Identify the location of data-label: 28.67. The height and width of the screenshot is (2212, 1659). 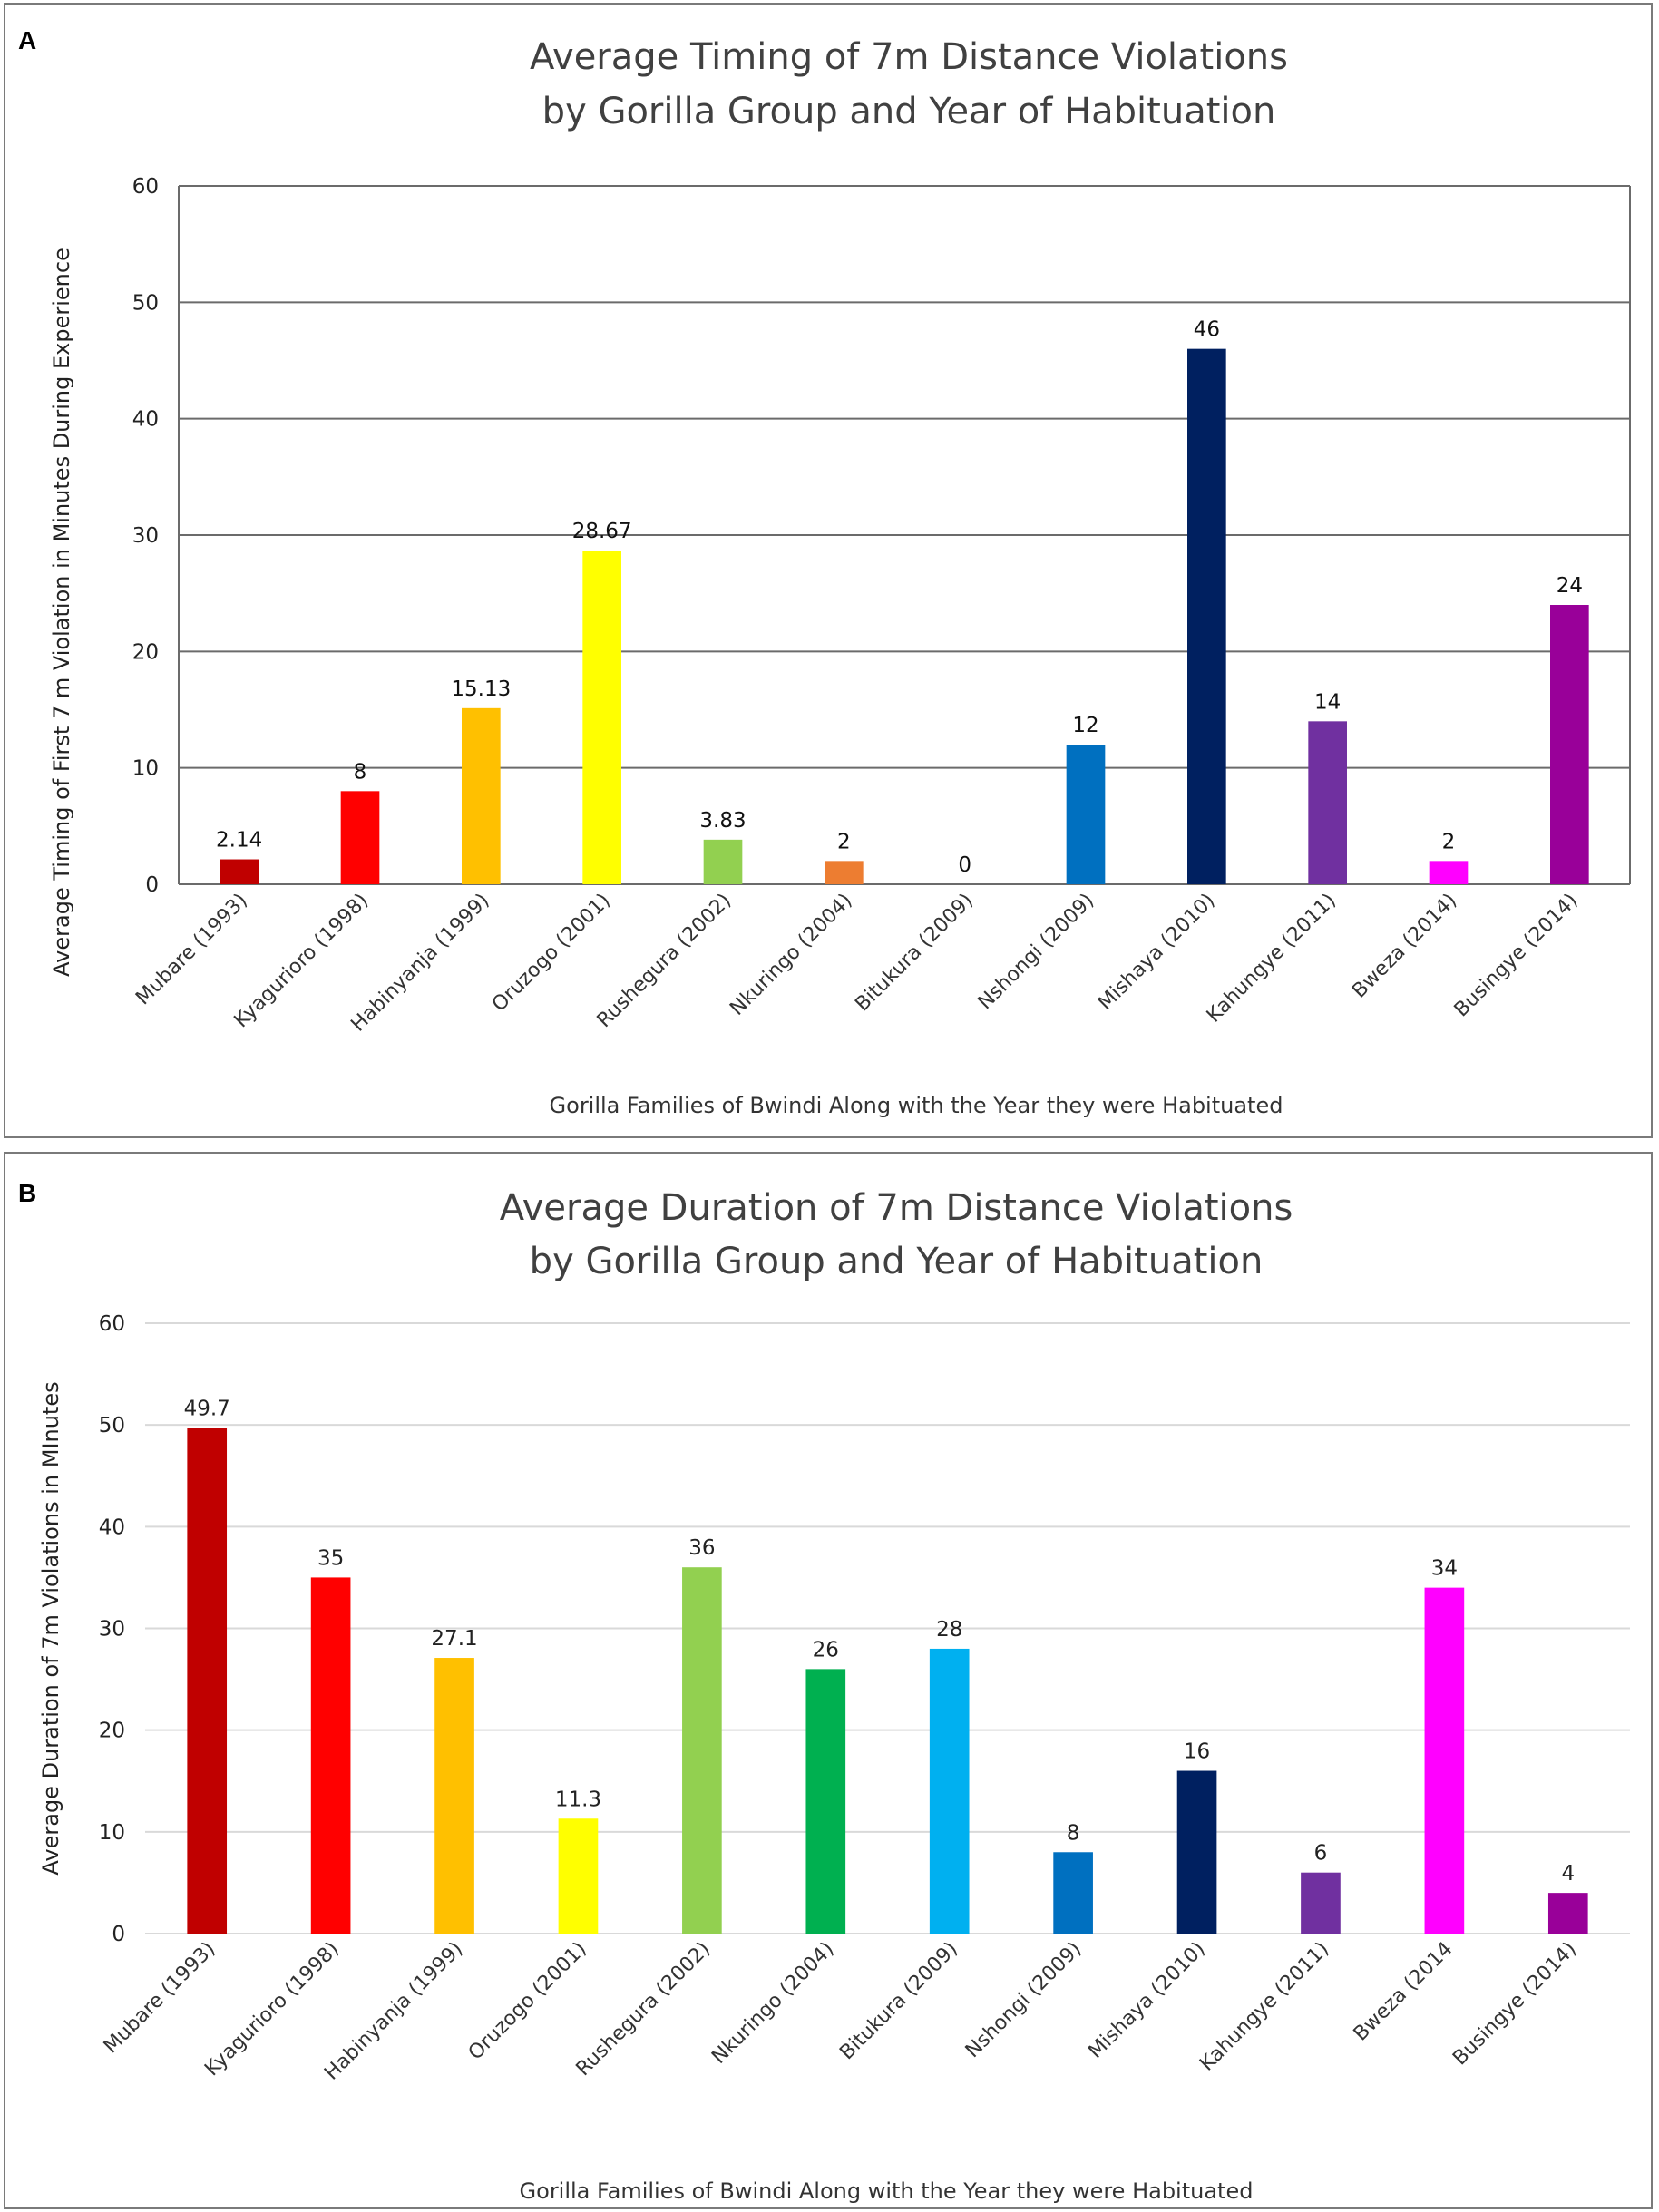
(602, 531).